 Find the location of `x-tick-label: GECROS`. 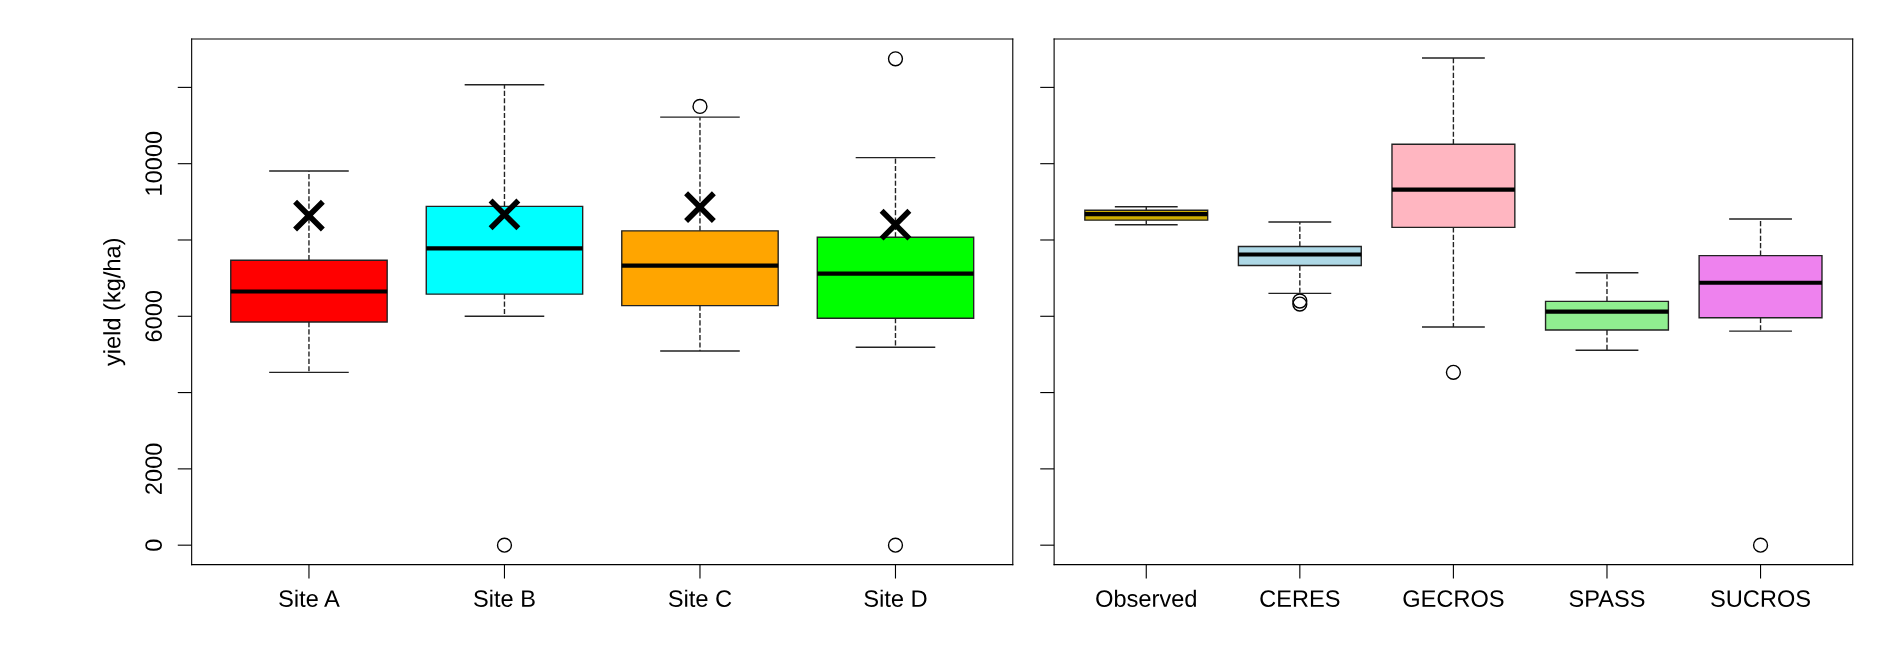

x-tick-label: GECROS is located at coordinates (1453, 598).